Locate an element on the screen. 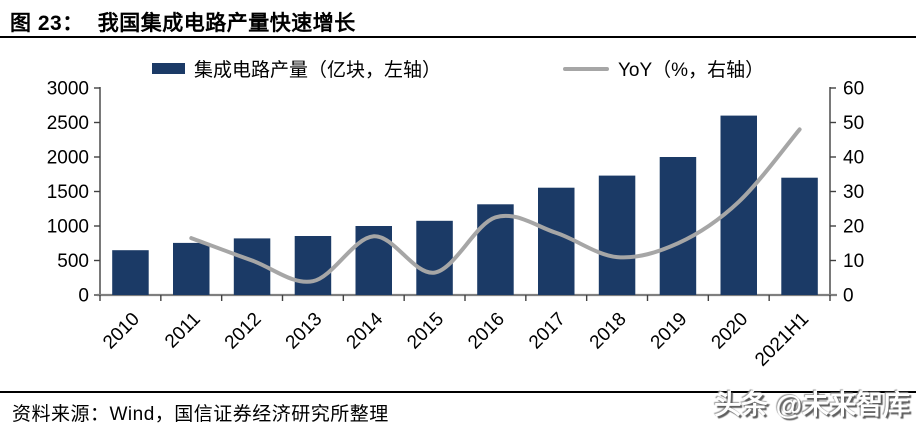 The height and width of the screenshot is (427, 916). left-axis-tick-label: 0 is located at coordinates (83, 296).